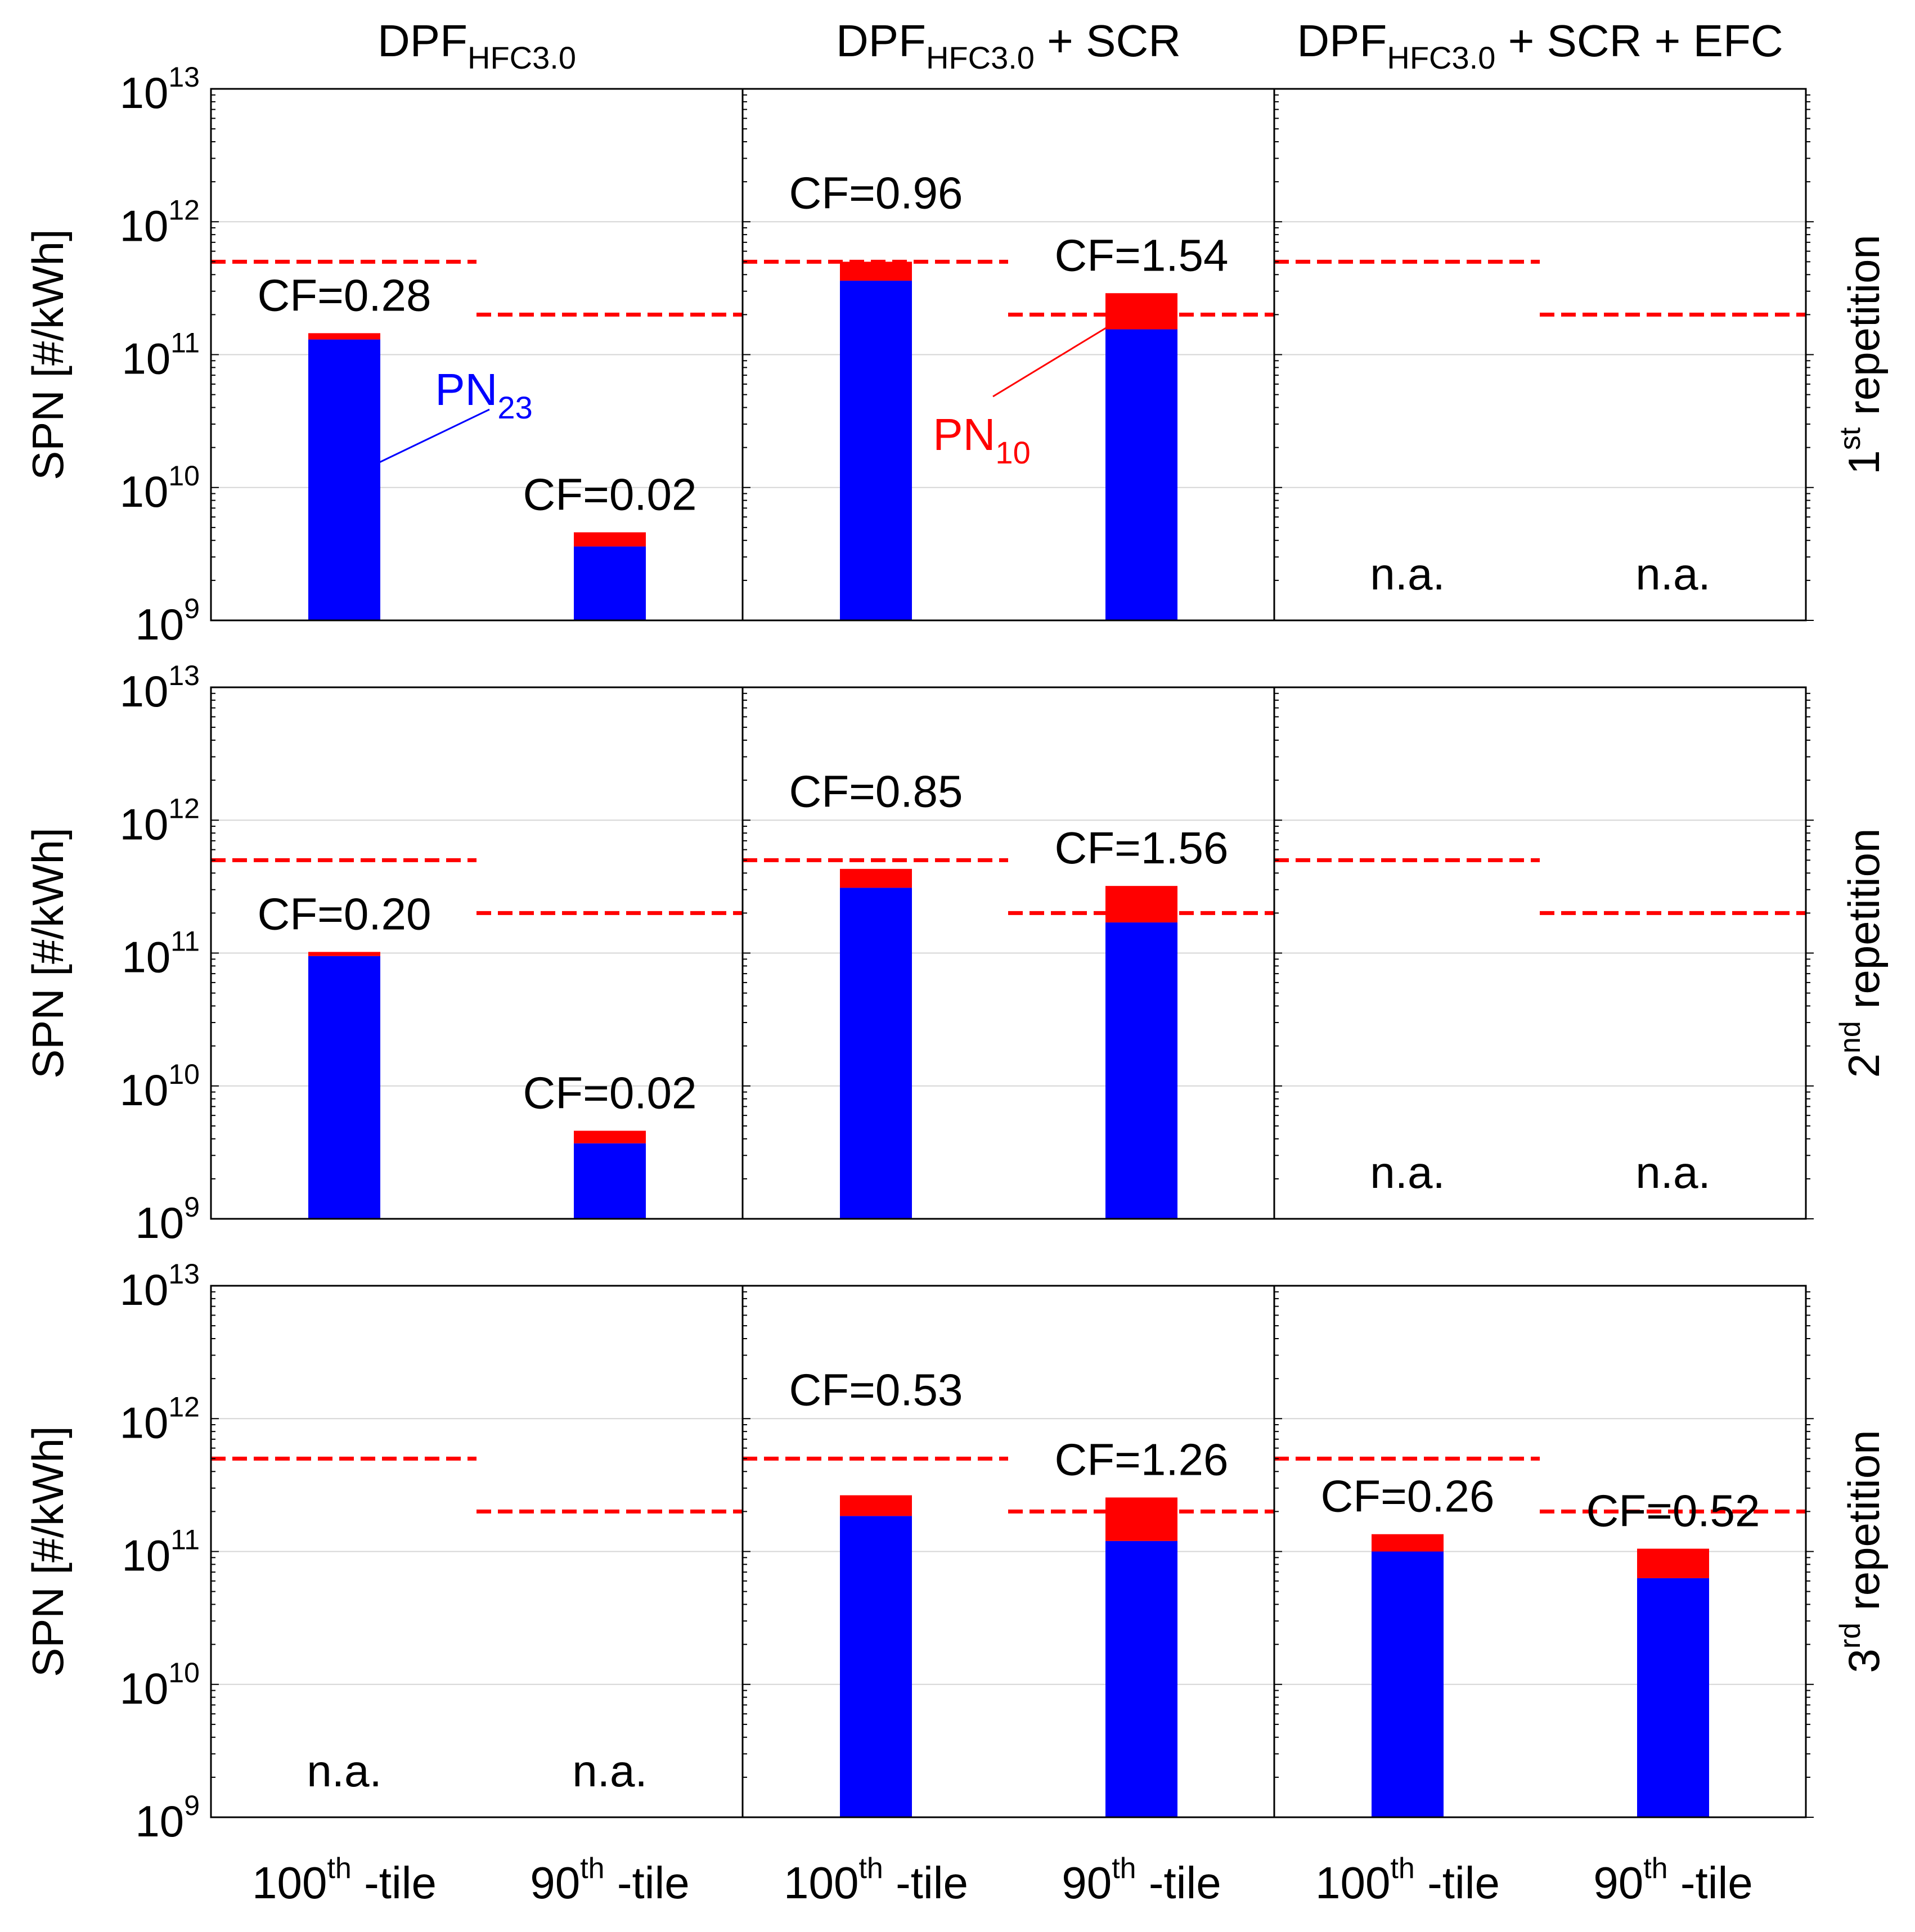  I want to click on y-tick-label: 1011, so click(161, 1552).